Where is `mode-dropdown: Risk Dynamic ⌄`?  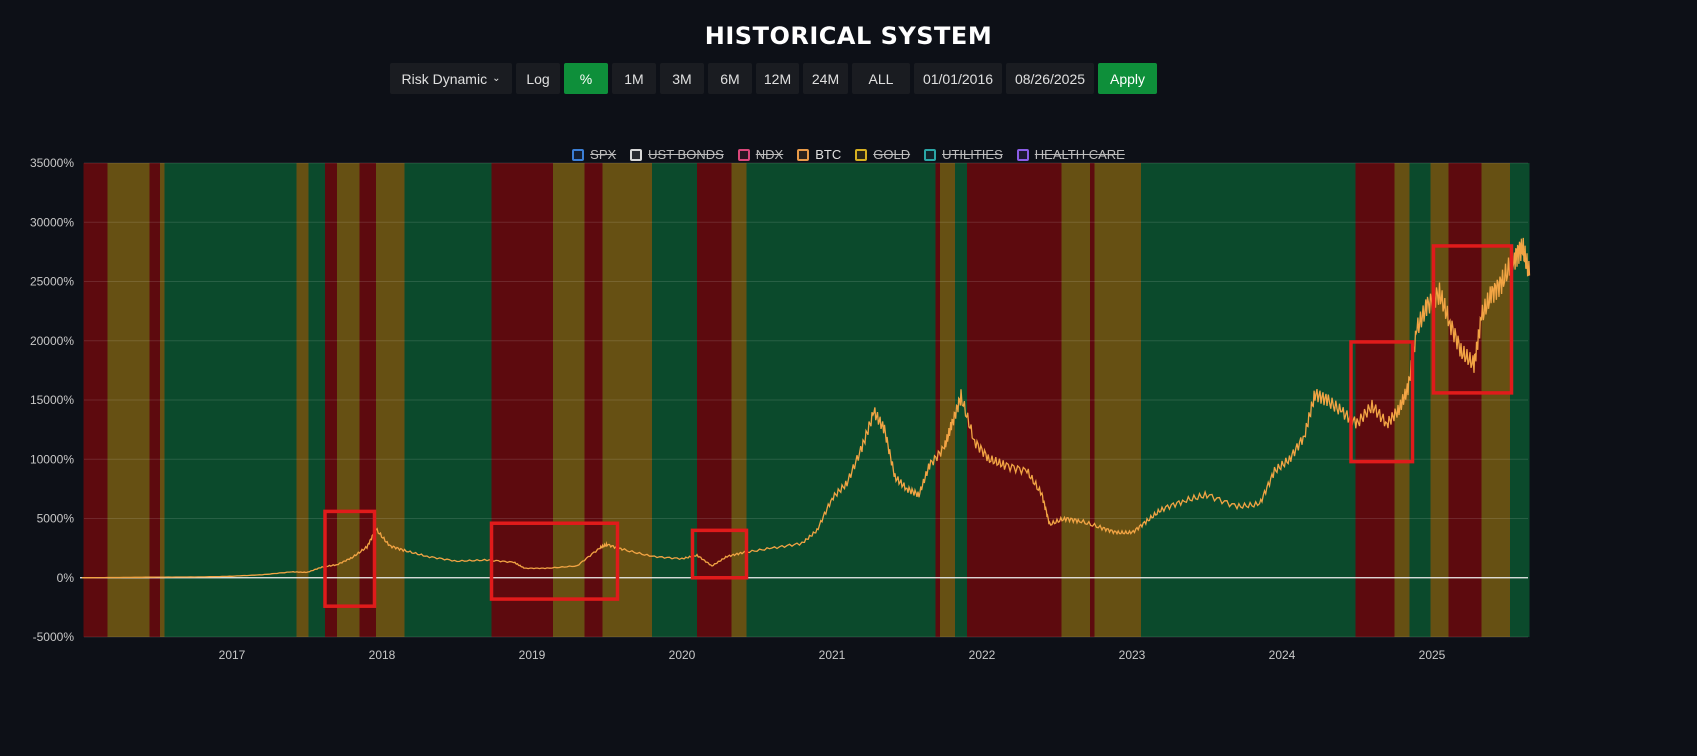 mode-dropdown: Risk Dynamic ⌄ is located at coordinates (451, 78).